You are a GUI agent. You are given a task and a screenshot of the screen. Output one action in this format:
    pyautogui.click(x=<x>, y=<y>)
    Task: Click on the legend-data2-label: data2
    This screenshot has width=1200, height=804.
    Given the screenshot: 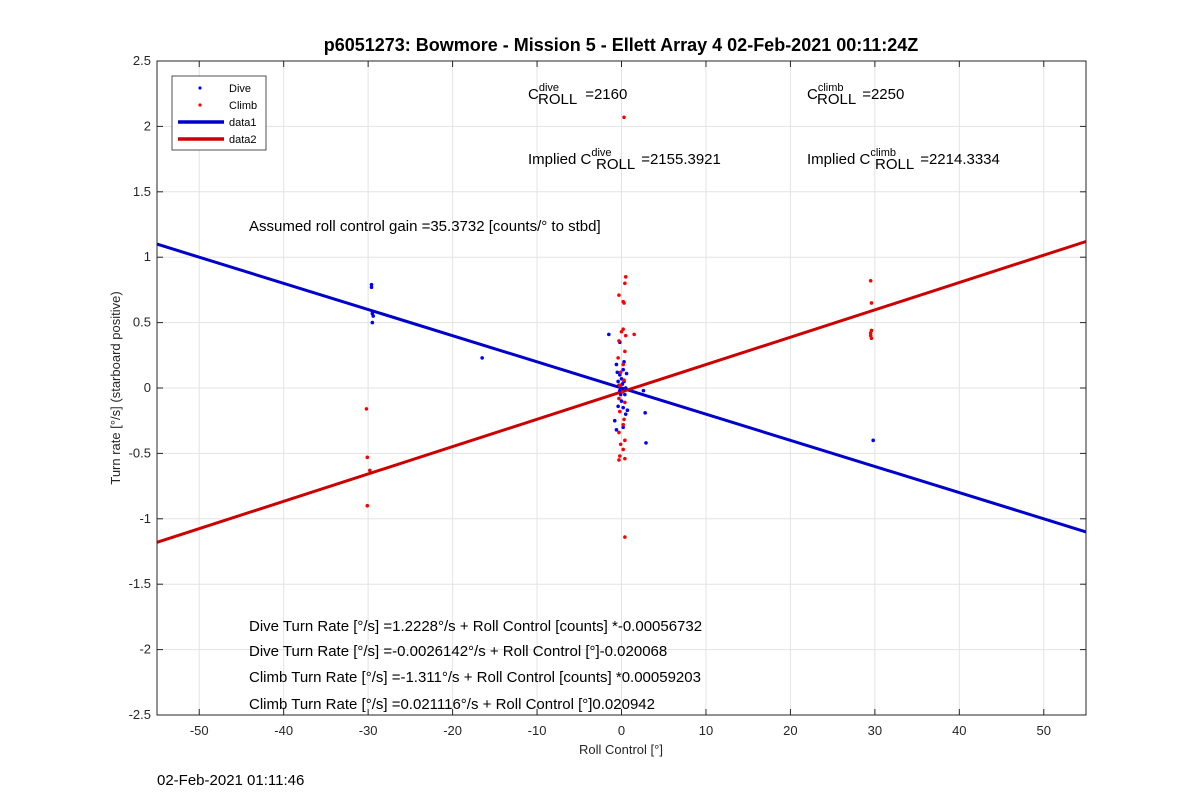 What is the action you would take?
    pyautogui.click(x=243, y=140)
    